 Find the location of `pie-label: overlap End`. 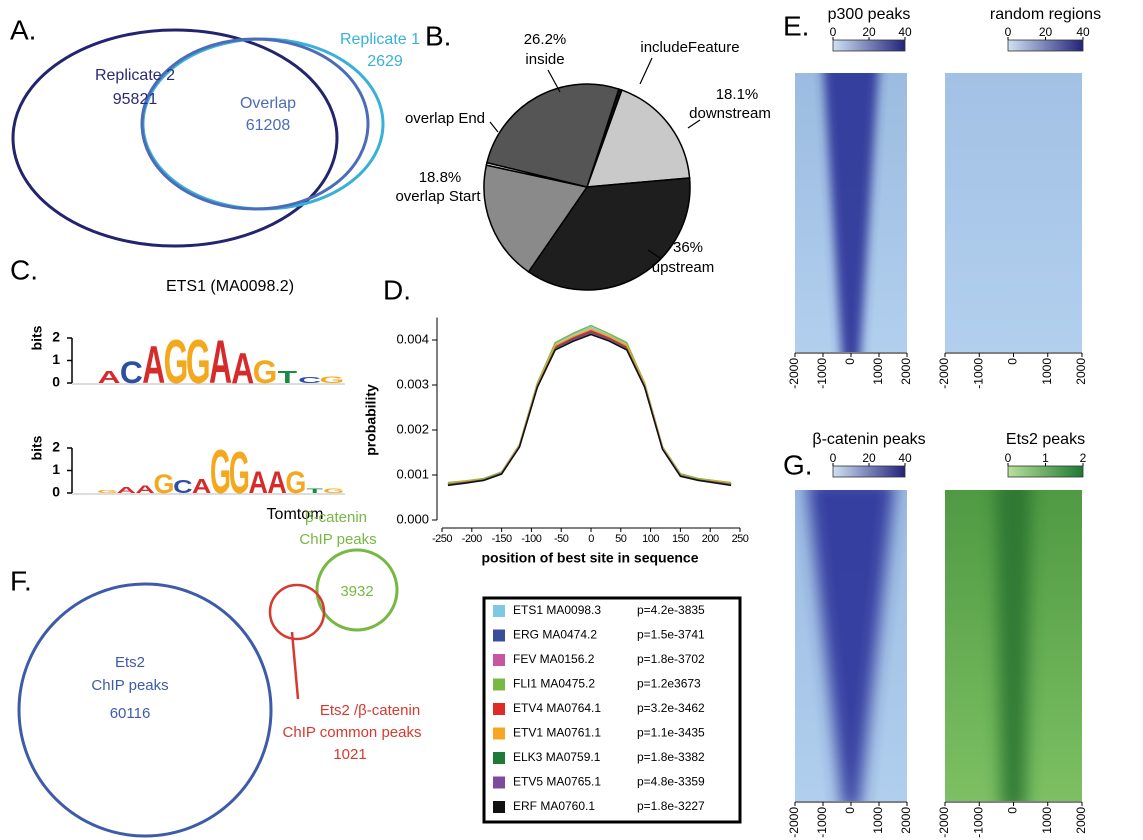

pie-label: overlap End is located at coordinates (445, 118).